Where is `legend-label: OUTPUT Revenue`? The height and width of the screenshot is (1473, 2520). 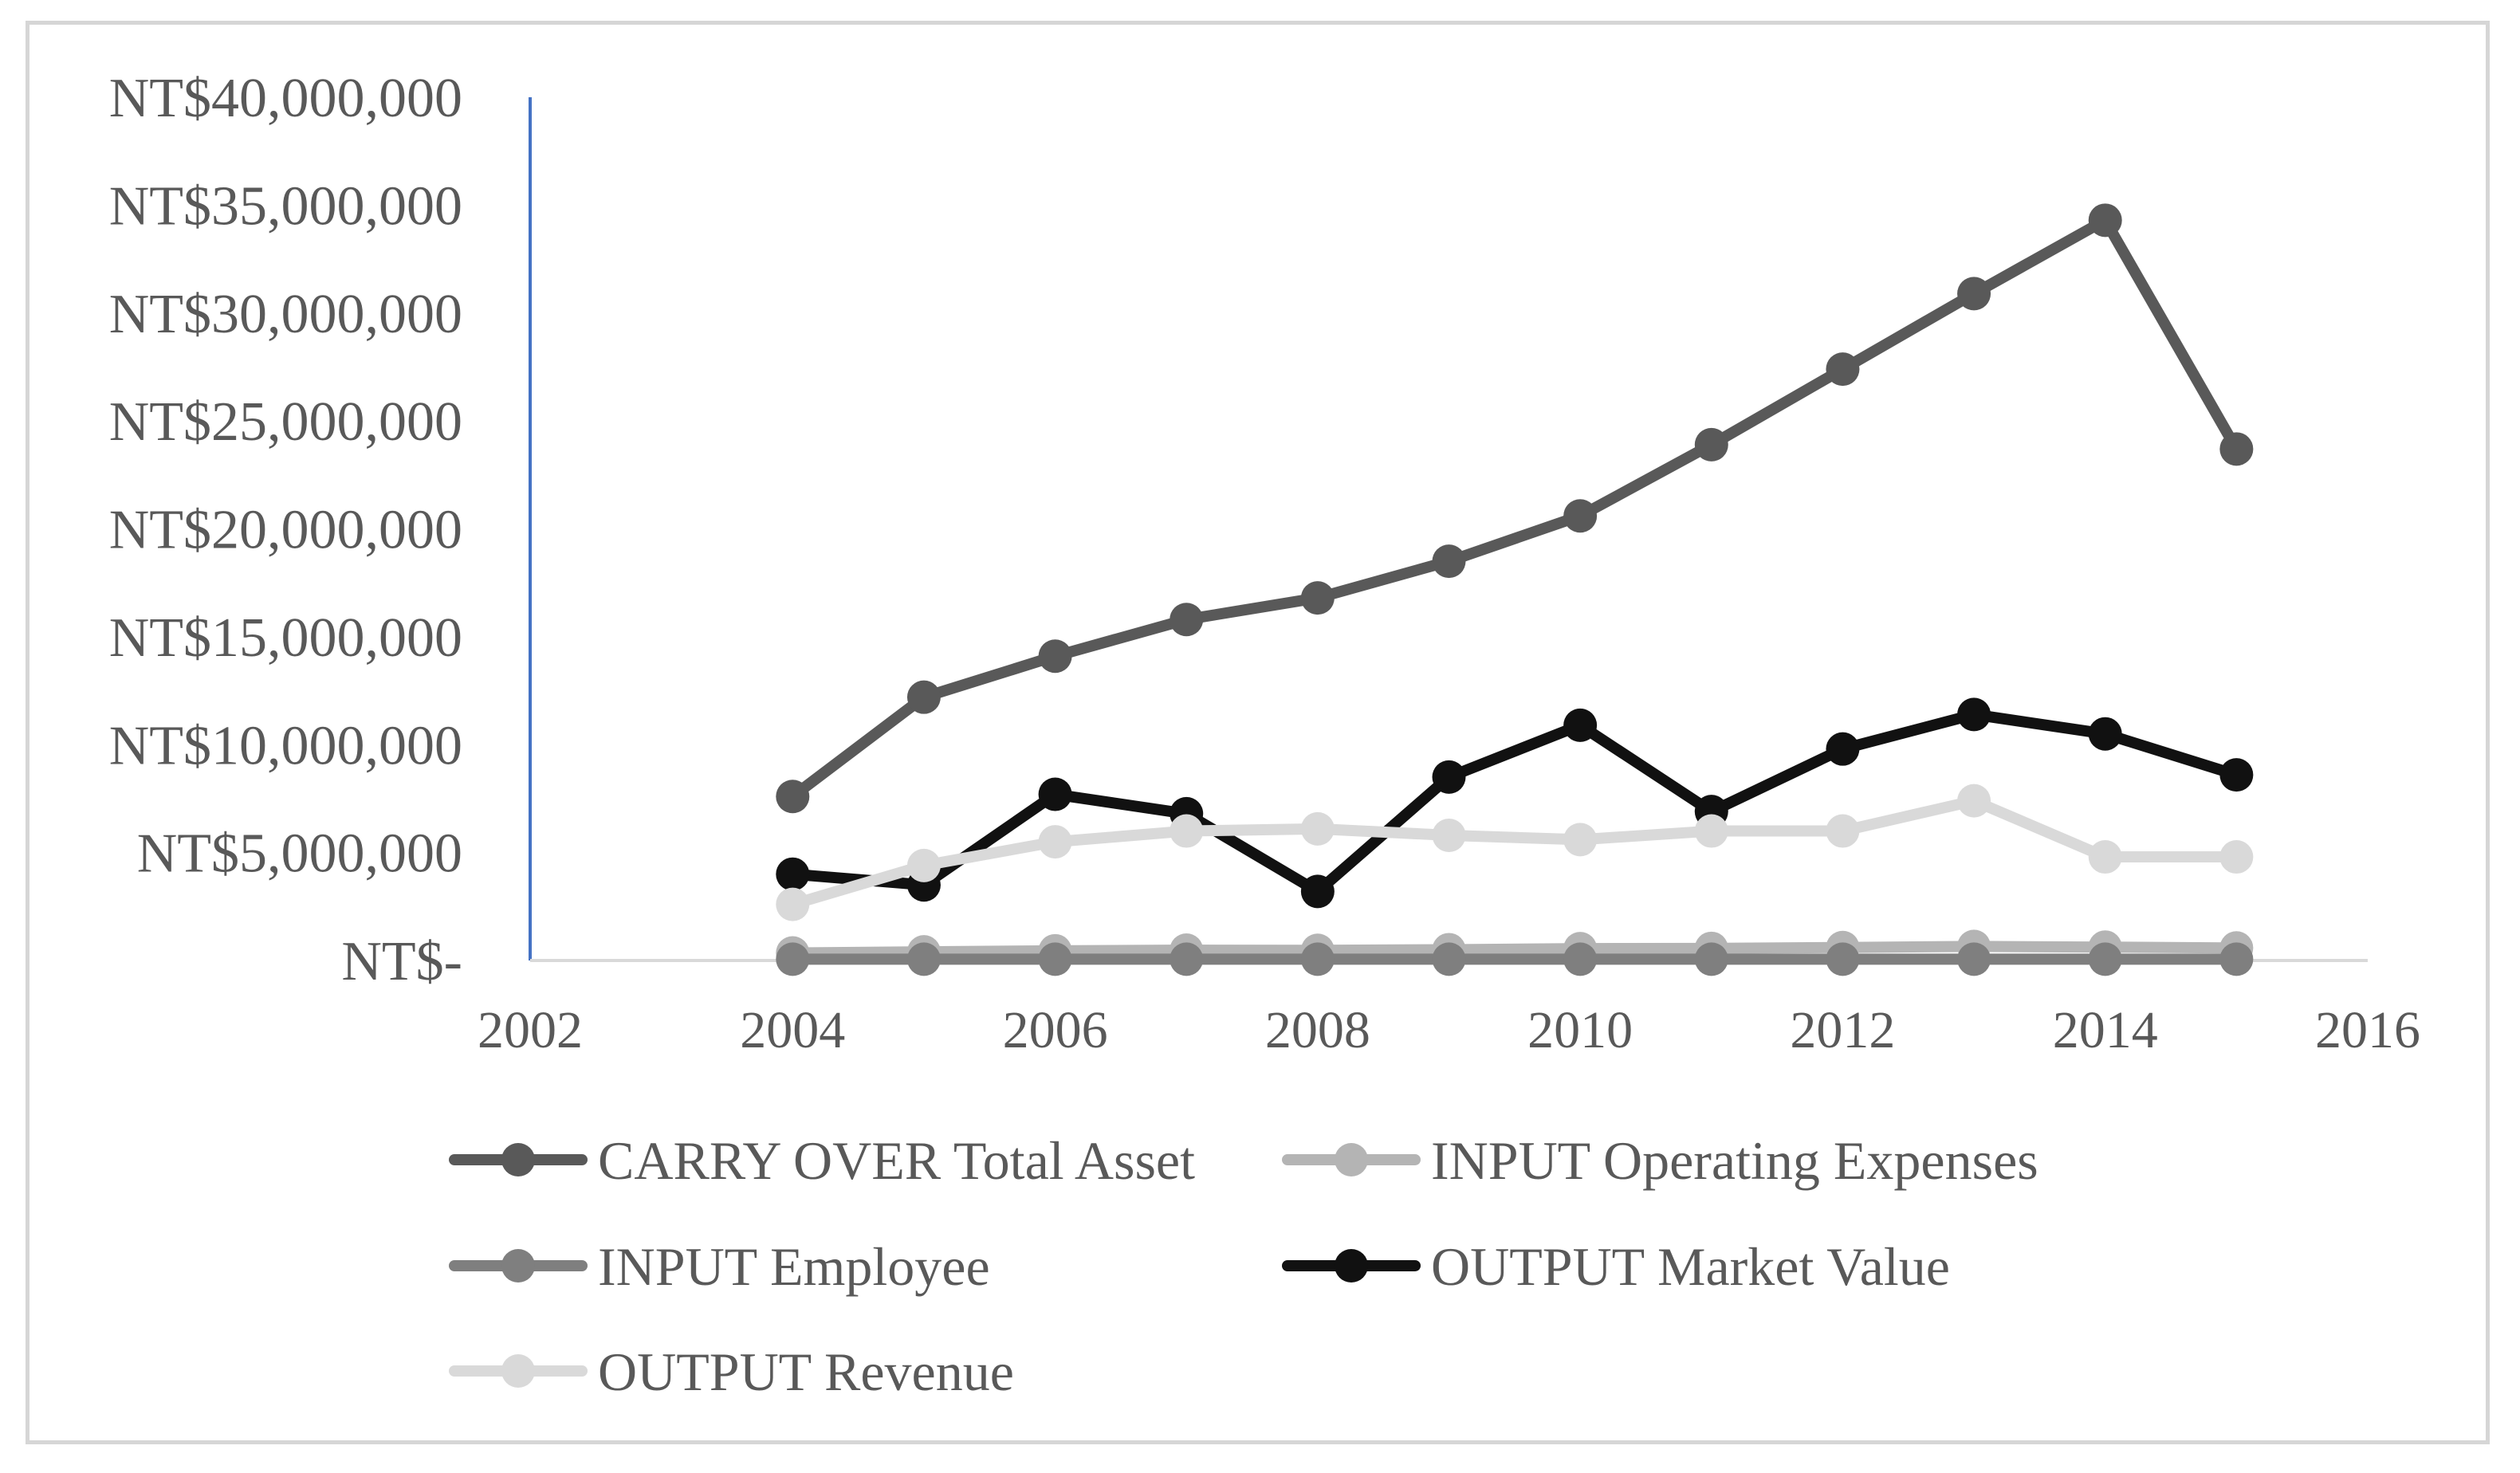
legend-label: OUTPUT Revenue is located at coordinates (806, 1371).